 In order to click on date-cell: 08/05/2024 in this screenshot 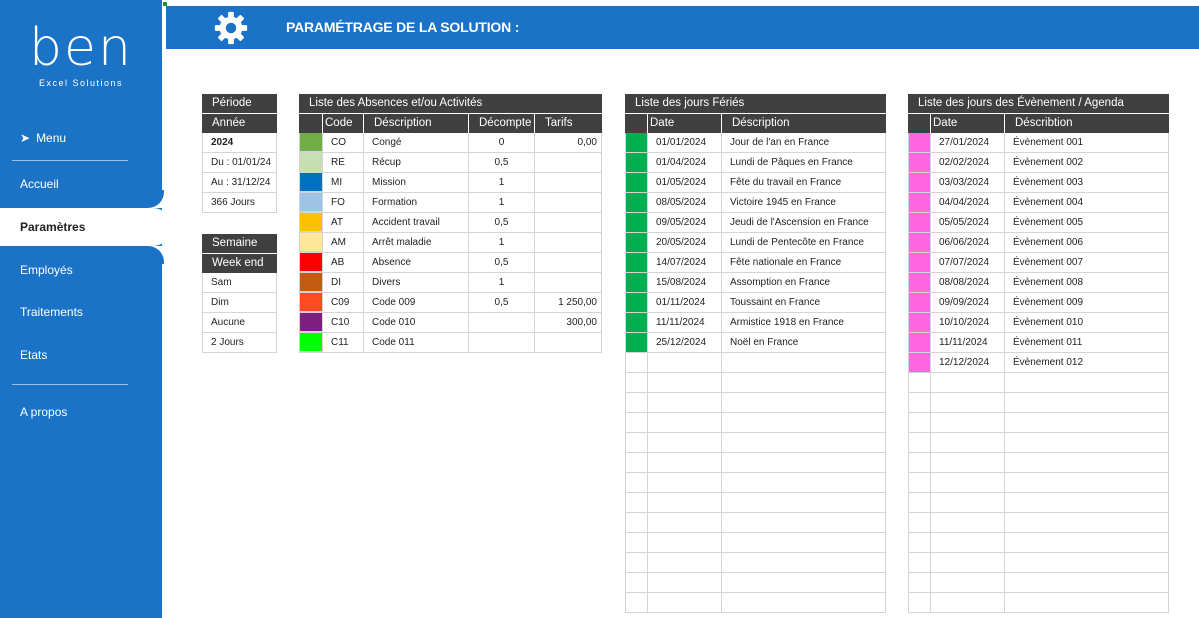, I will do `click(685, 202)`.